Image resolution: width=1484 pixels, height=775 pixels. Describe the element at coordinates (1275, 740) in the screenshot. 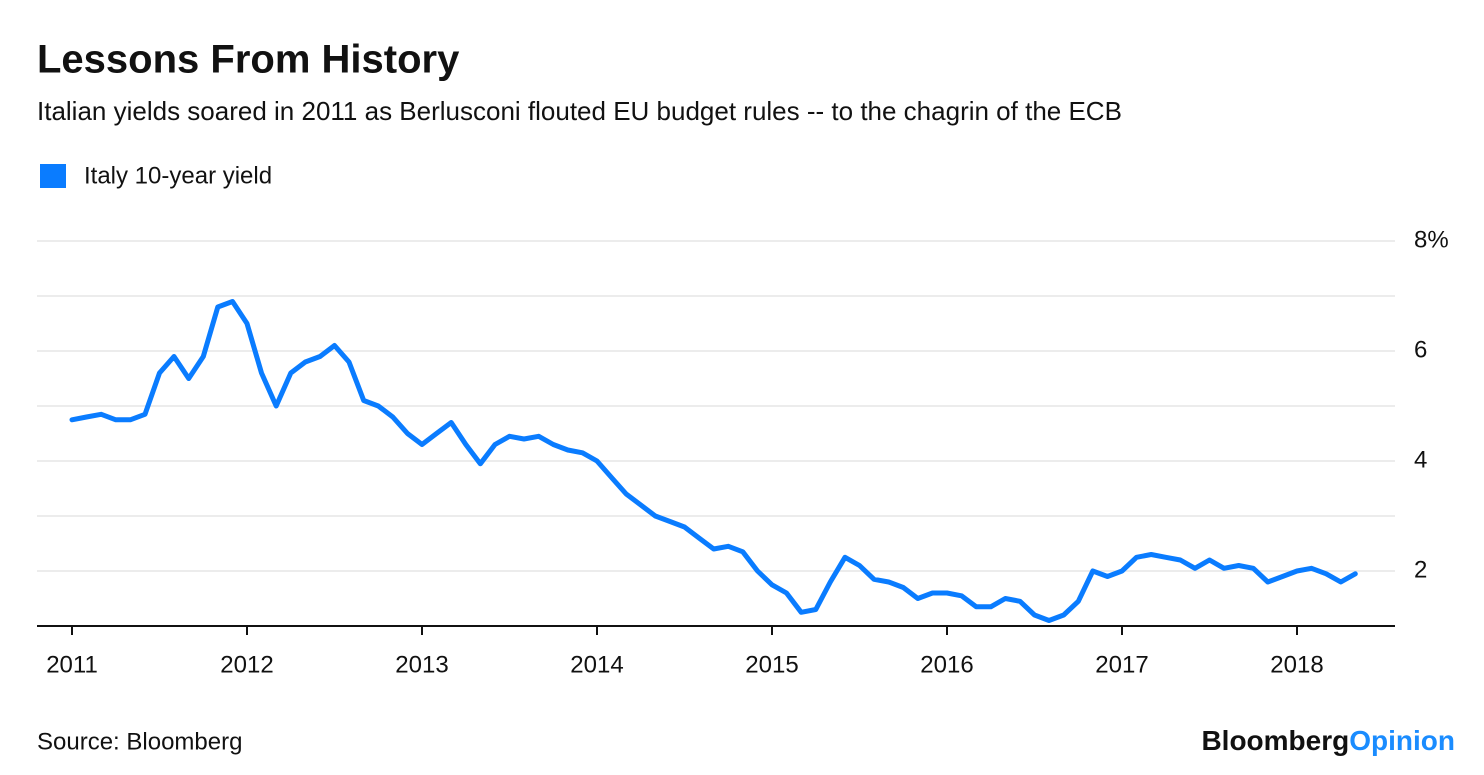

I see `brand-name: Bloomberg` at that location.